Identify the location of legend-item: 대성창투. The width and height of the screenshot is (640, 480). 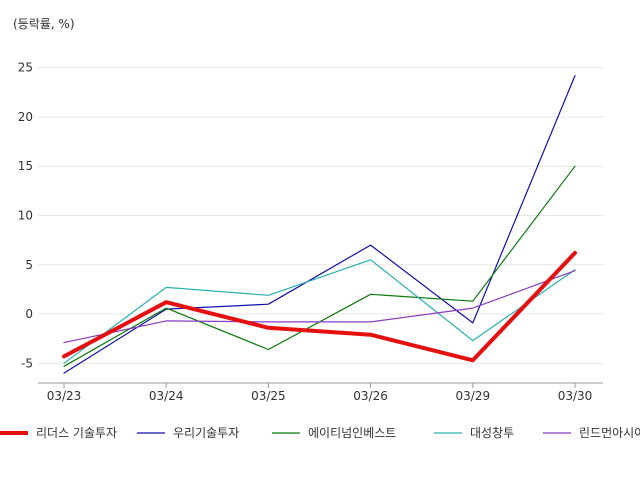
(474, 433).